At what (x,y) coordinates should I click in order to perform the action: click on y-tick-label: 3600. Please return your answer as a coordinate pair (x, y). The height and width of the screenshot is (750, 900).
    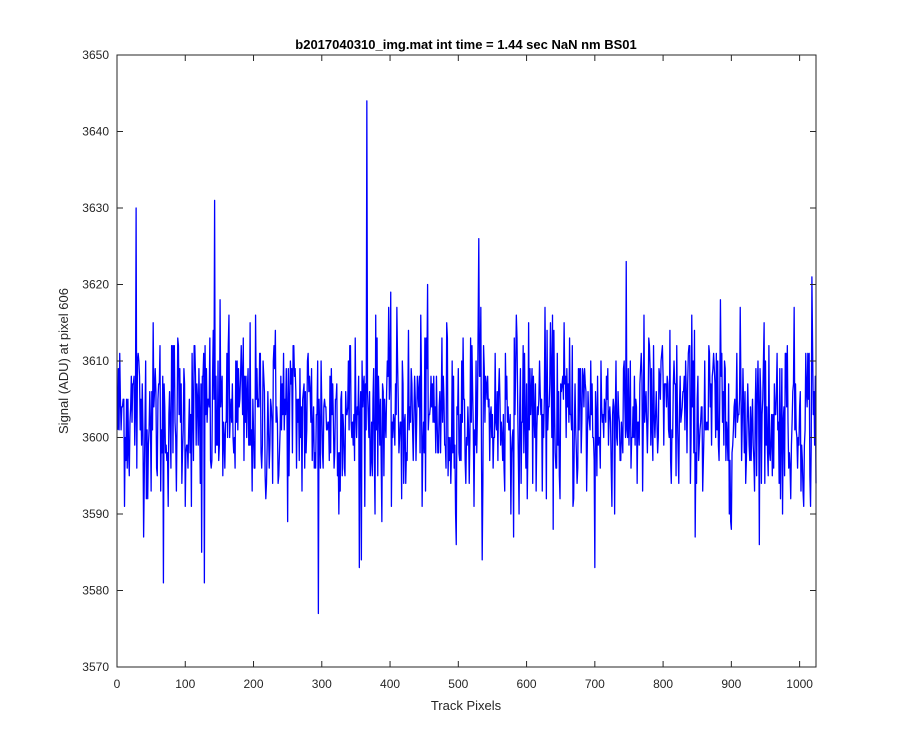
    Looking at the image, I should click on (95, 438).